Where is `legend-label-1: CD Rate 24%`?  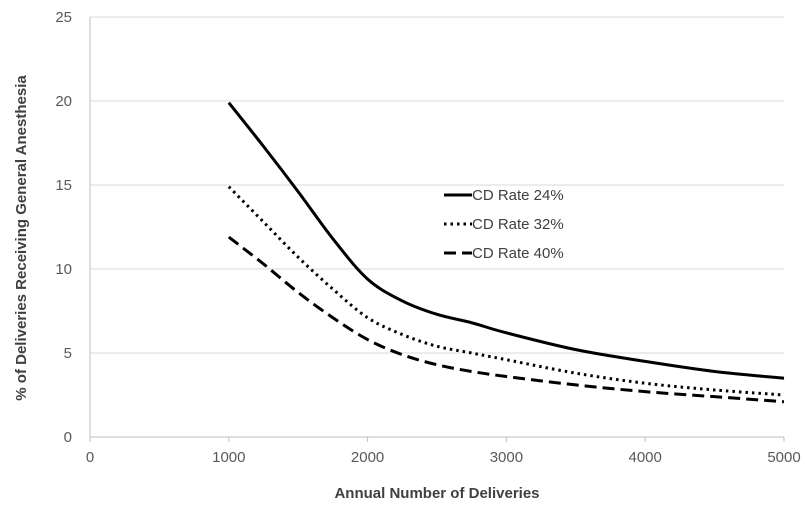 legend-label-1: CD Rate 24% is located at coordinates (518, 195).